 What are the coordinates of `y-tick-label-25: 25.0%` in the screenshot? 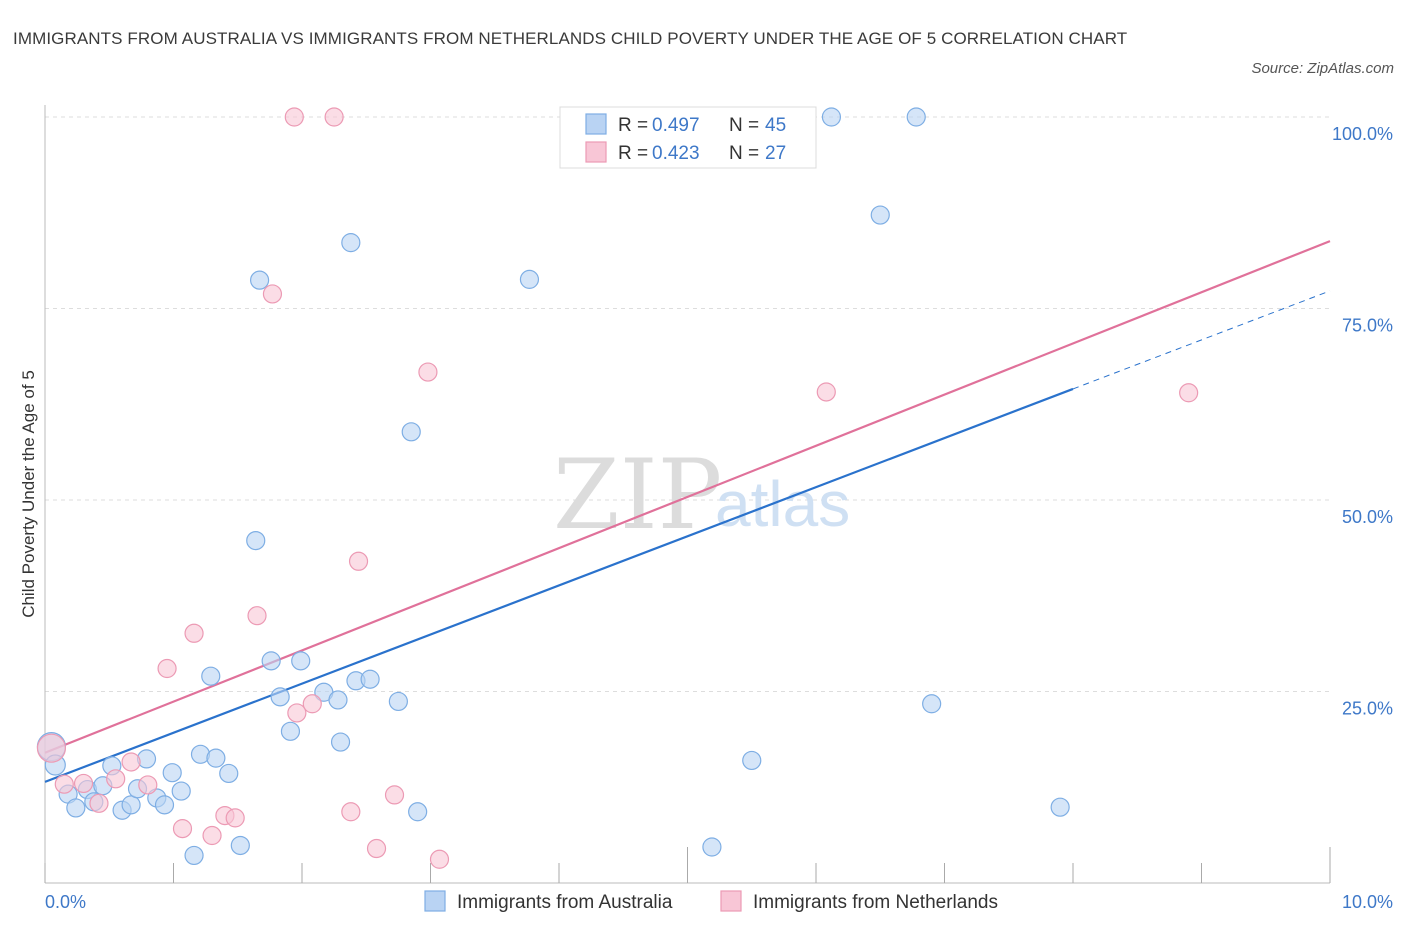 It's located at (1367, 709).